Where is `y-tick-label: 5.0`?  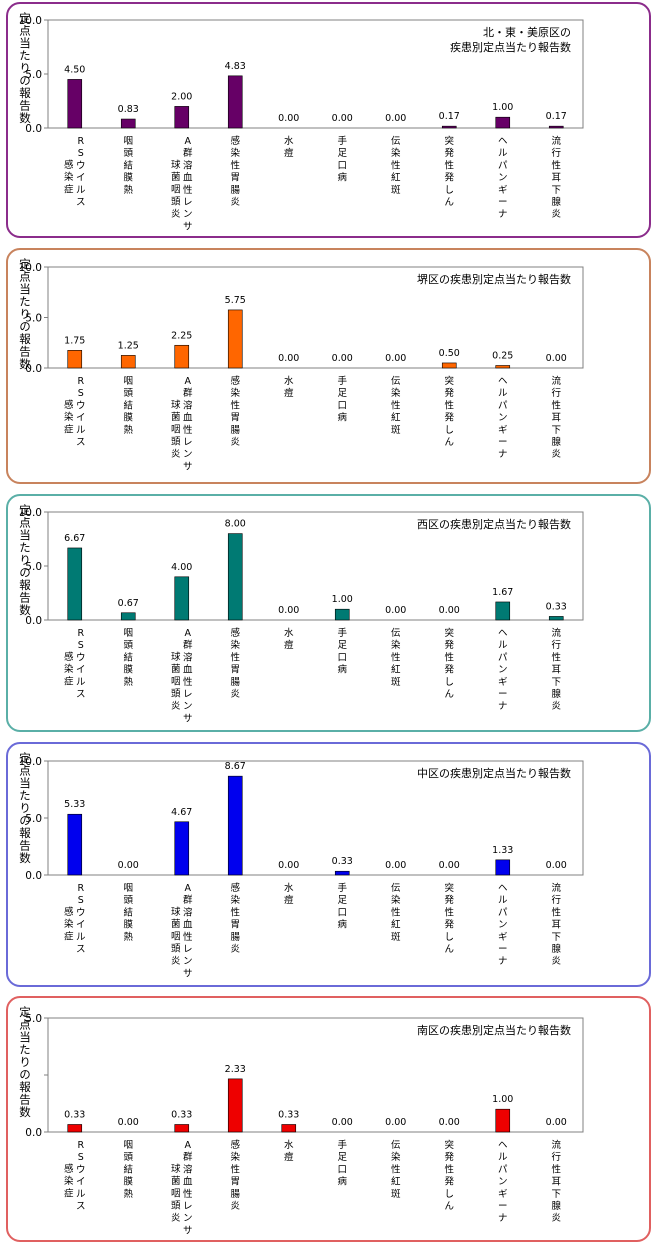
y-tick-label: 5.0 is located at coordinates (33, 75).